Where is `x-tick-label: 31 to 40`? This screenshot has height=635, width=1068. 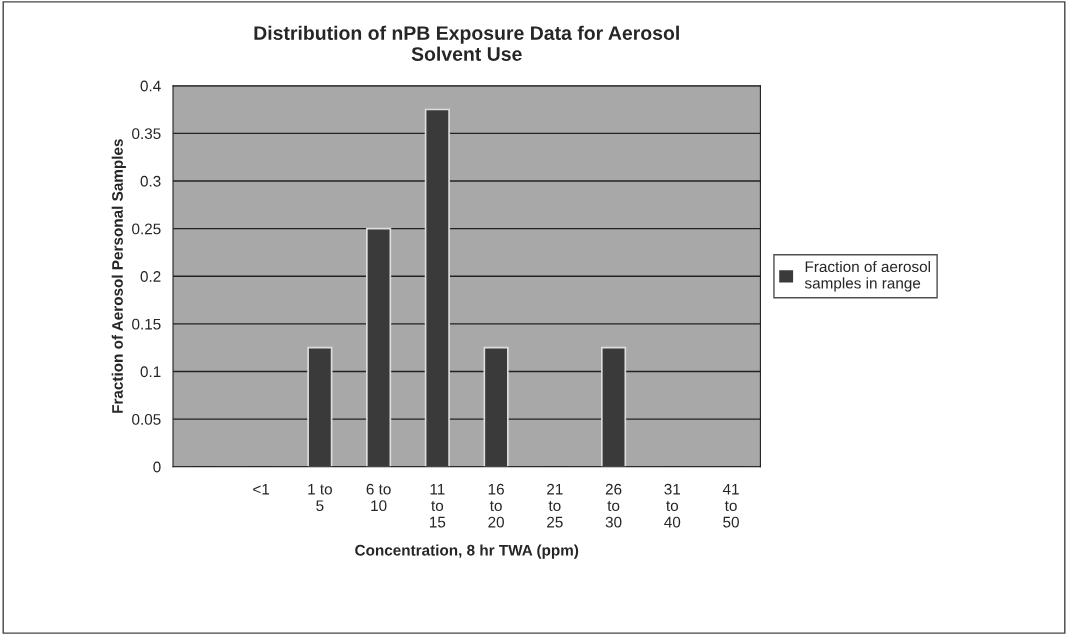 x-tick-label: 31 to 40 is located at coordinates (672, 505).